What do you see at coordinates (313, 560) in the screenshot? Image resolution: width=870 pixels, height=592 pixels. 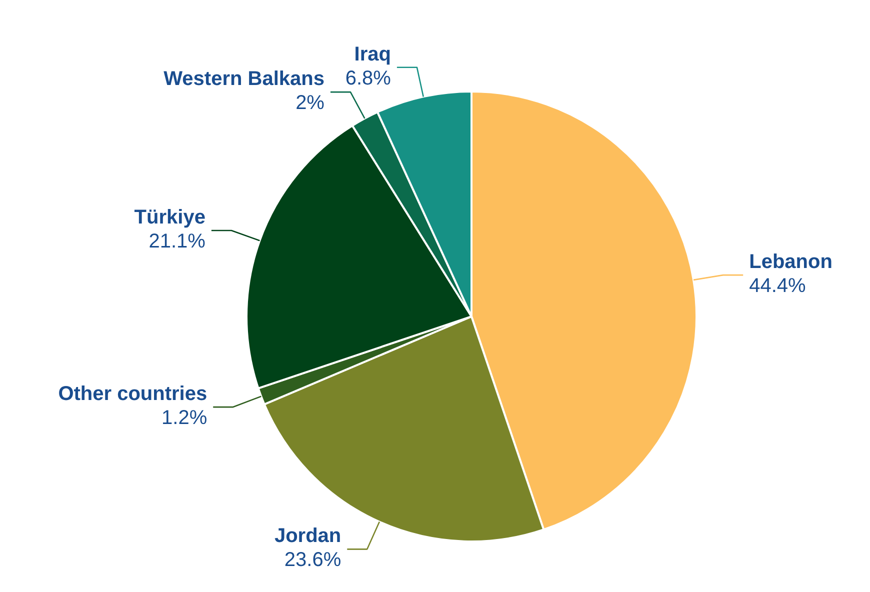 I see `data-label: 23.6%` at bounding box center [313, 560].